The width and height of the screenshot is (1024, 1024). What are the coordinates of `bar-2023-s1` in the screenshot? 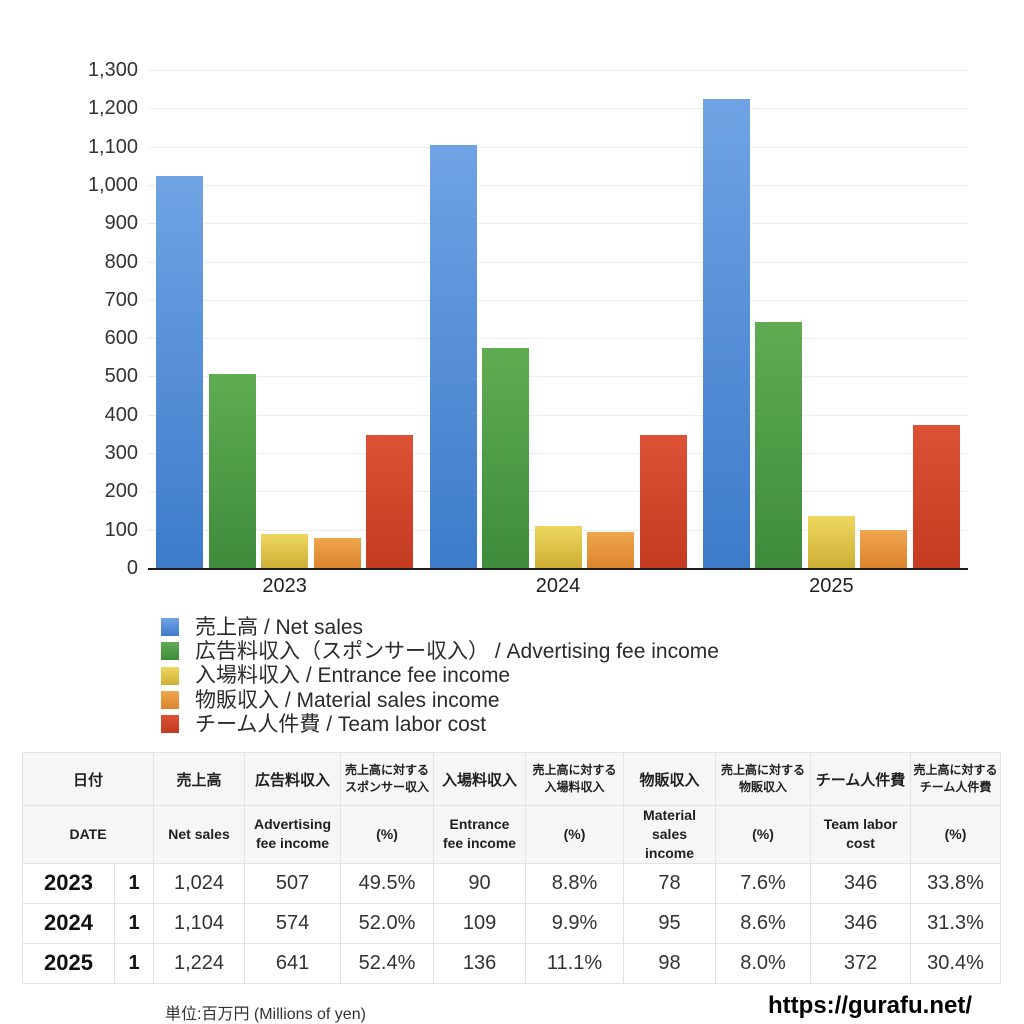 It's located at (232, 470).